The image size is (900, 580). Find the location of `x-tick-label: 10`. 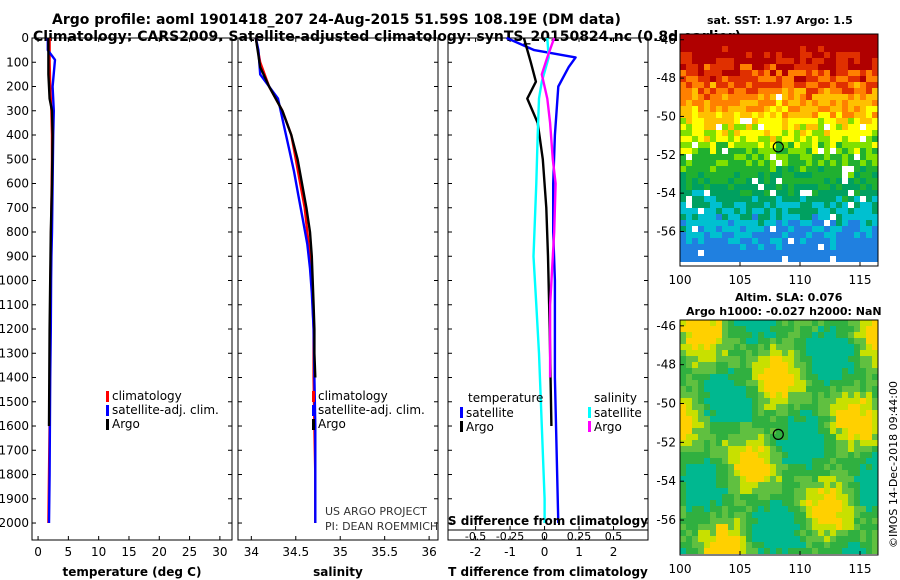

x-tick-label: 10 is located at coordinates (98, 552).